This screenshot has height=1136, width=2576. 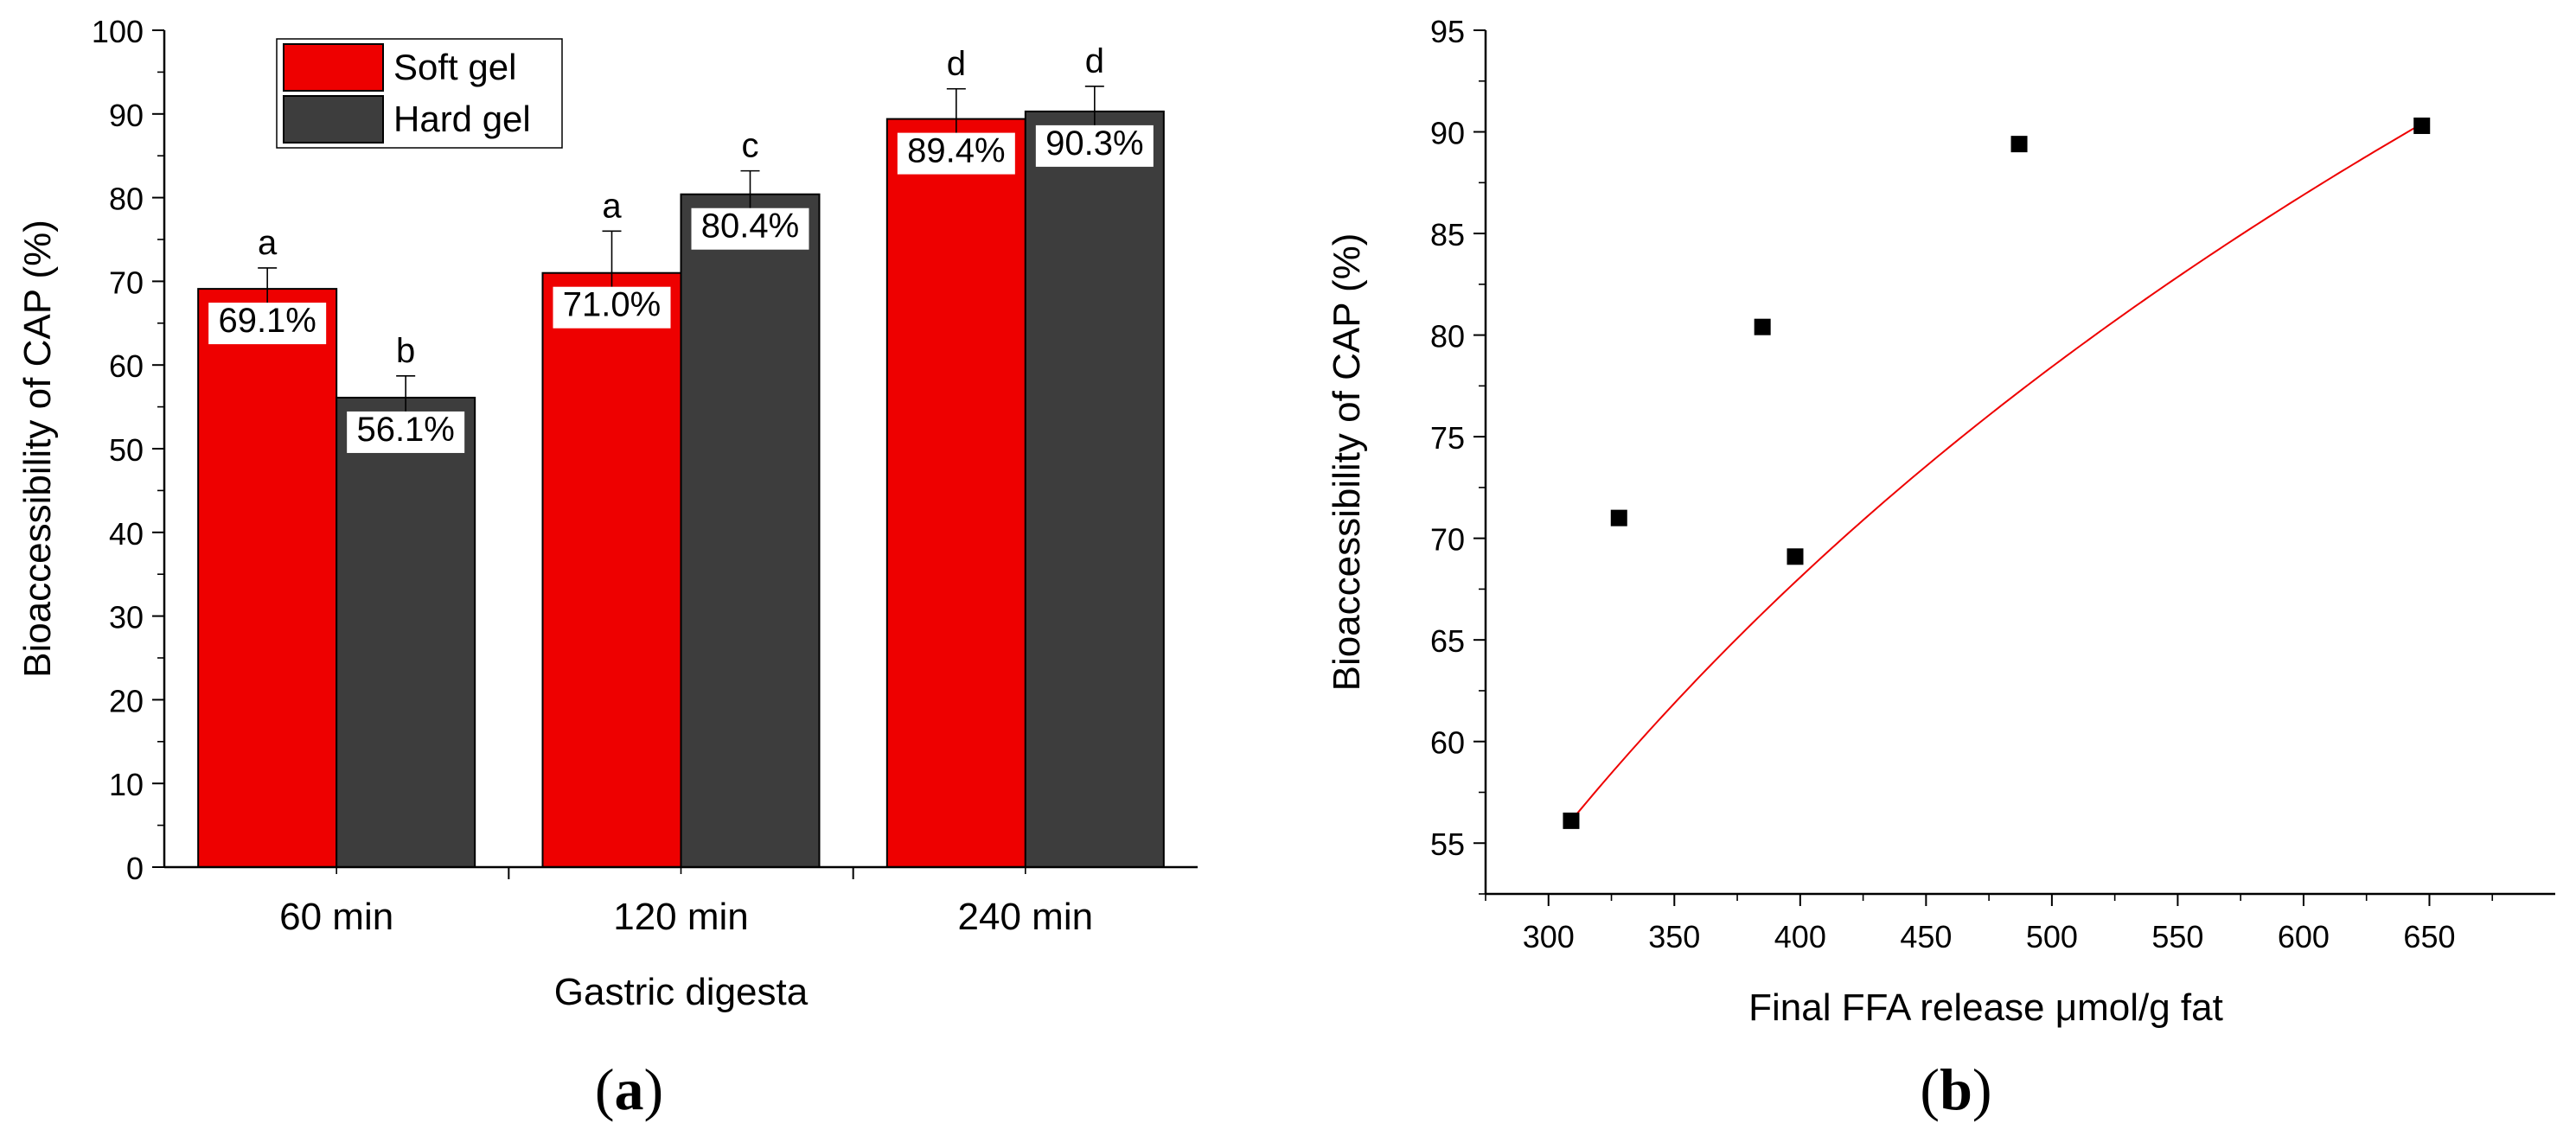 What do you see at coordinates (1447, 31) in the screenshot?
I see `y-tick-label: 95` at bounding box center [1447, 31].